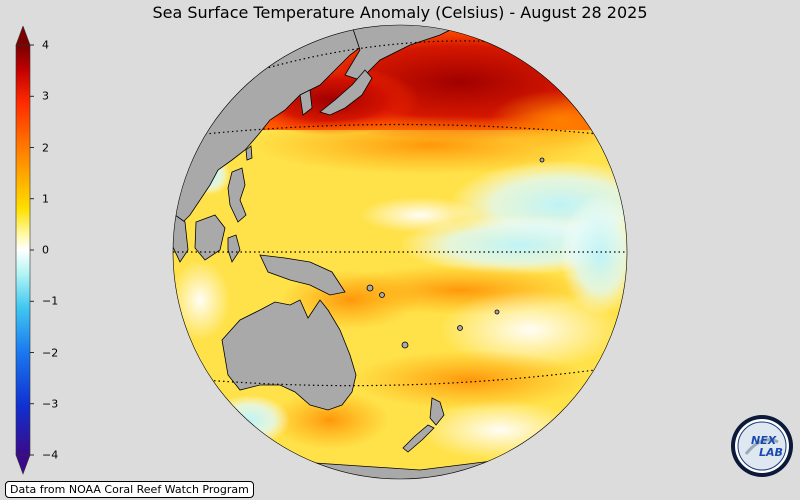 This screenshot has width=800, height=500. Describe the element at coordinates (210, 237) in the screenshot. I see `borneo-landmass` at that location.